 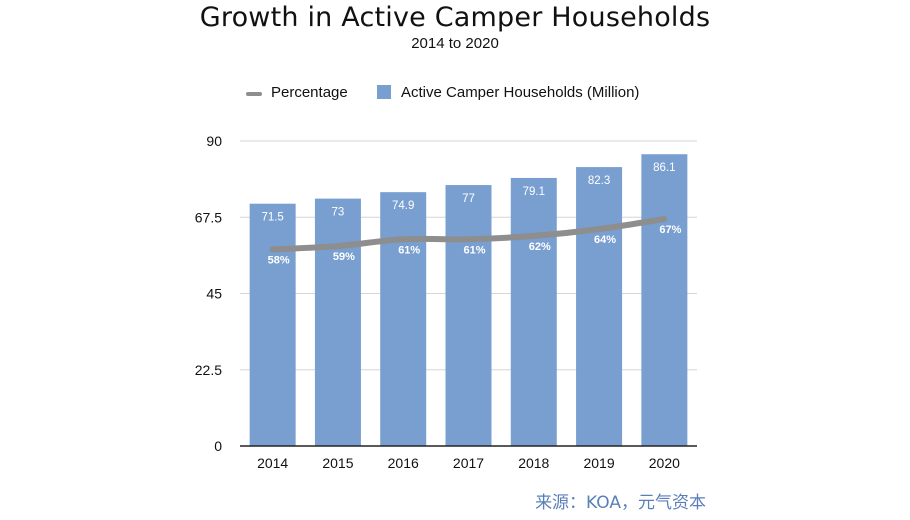 What do you see at coordinates (344, 257) in the screenshot?
I see `percentage-label: 59%` at bounding box center [344, 257].